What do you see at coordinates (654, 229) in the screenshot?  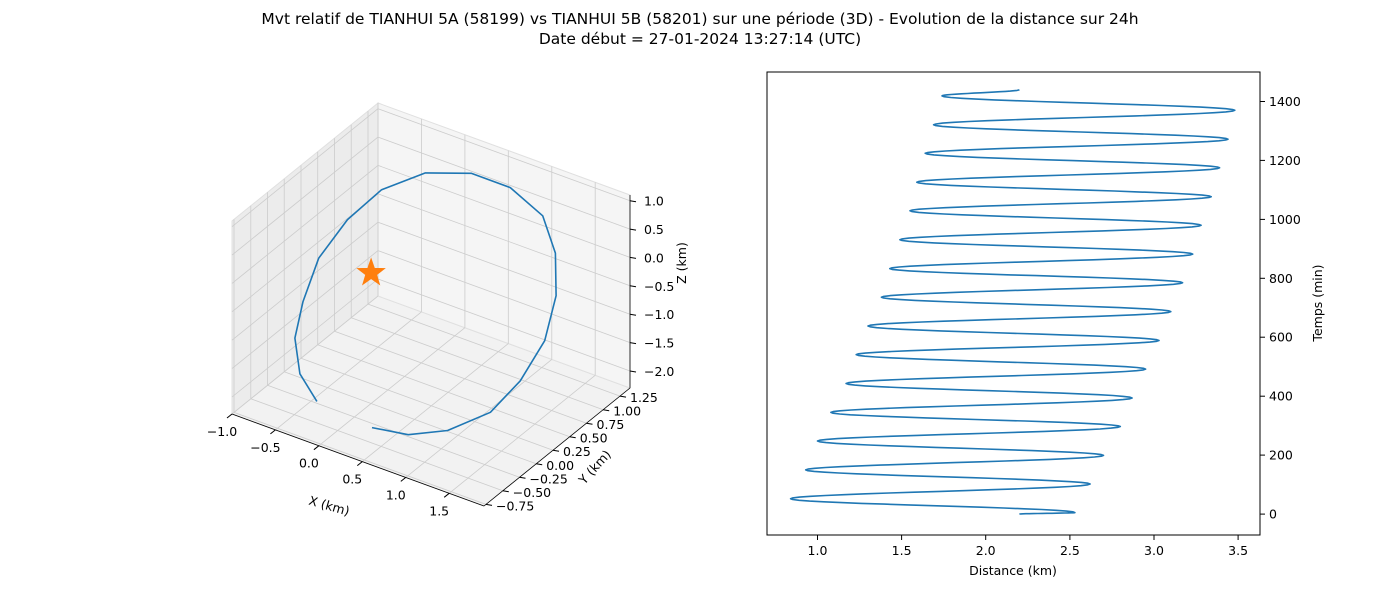 I see `z-tick-label-3d: 0.5` at bounding box center [654, 229].